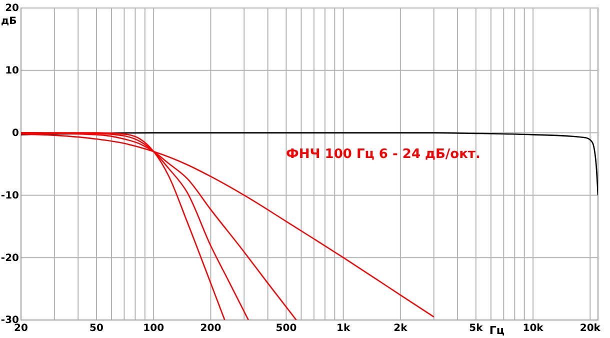 This screenshot has height=338, width=610. Describe the element at coordinates (401, 328) in the screenshot. I see `x-tick-label: 2k` at that location.